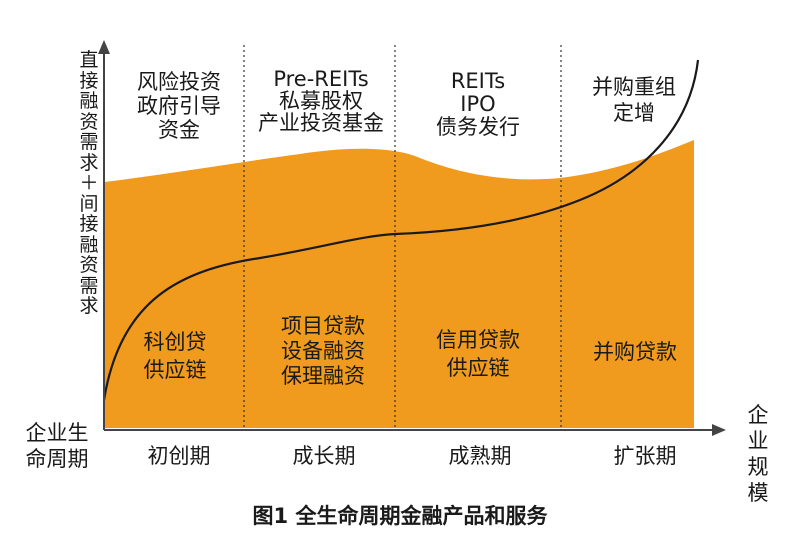  What do you see at coordinates (478, 81) in the screenshot?
I see `stage-3-direct-line-1: REITs` at bounding box center [478, 81].